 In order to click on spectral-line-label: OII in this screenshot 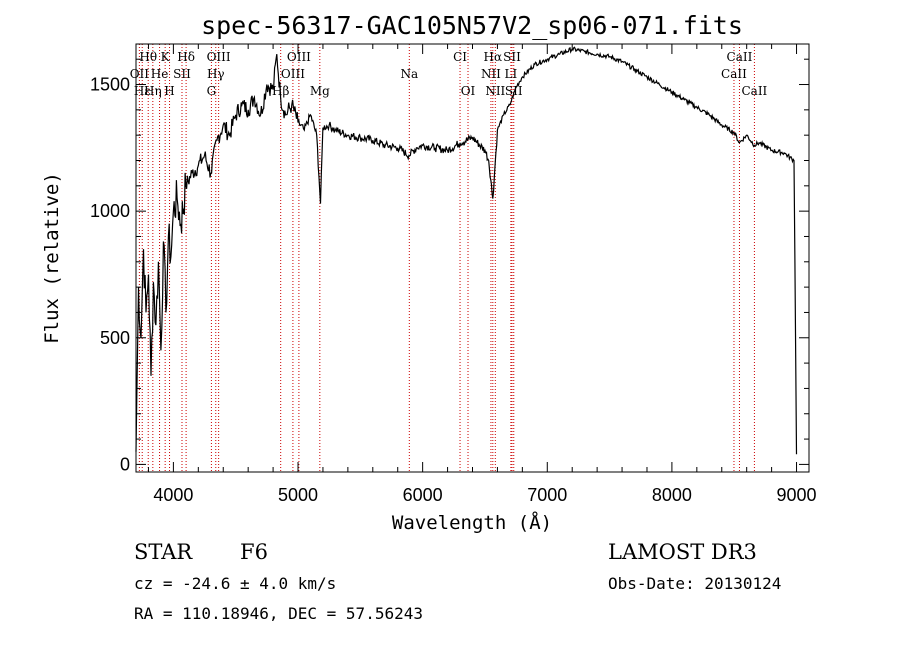, I will do `click(140, 74)`.